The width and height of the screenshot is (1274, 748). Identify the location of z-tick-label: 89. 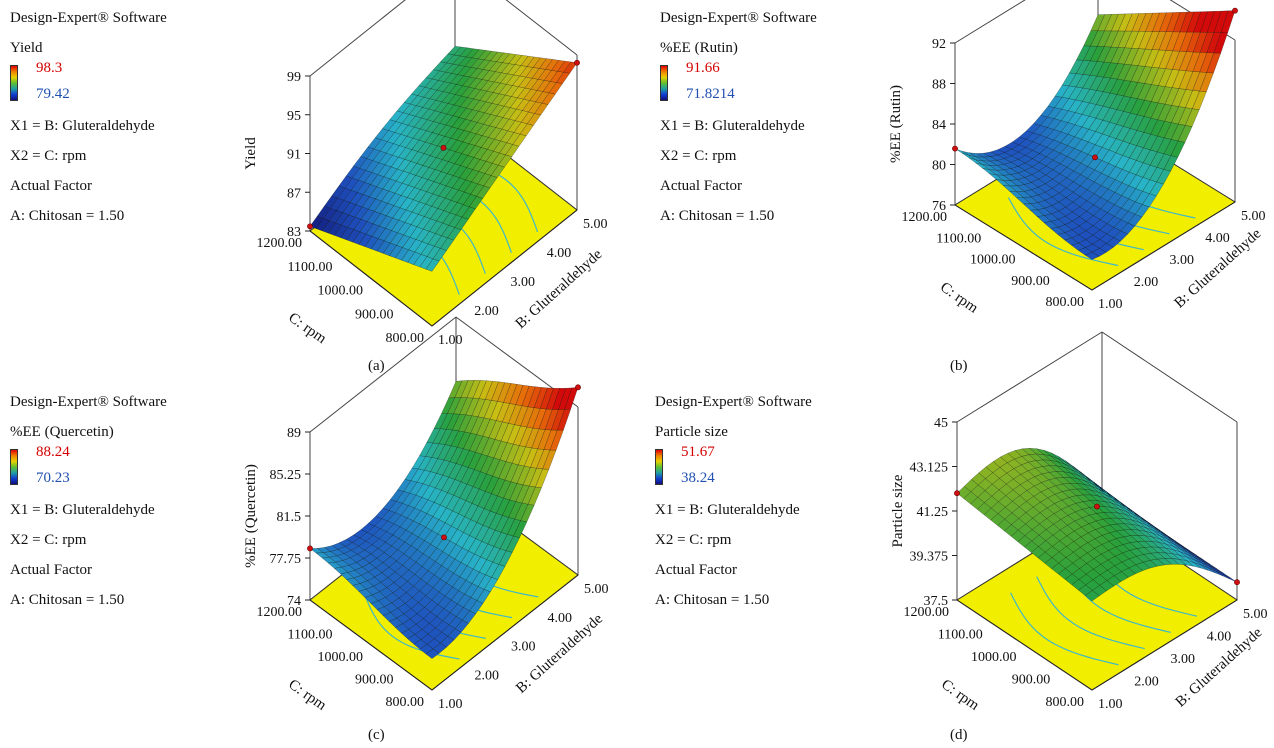
(294, 433).